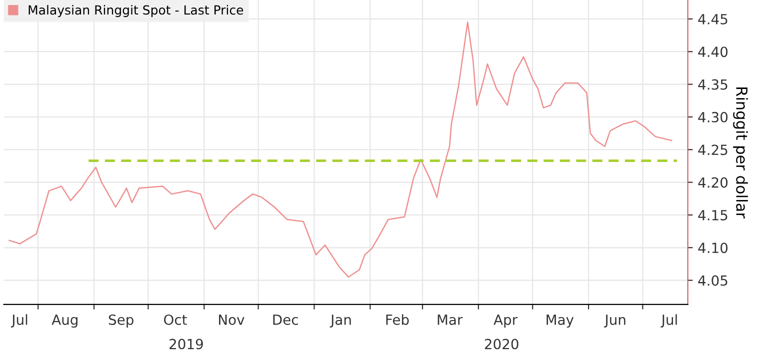  Describe the element at coordinates (340, 321) in the screenshot. I see `x-tick-label: Jan` at that location.